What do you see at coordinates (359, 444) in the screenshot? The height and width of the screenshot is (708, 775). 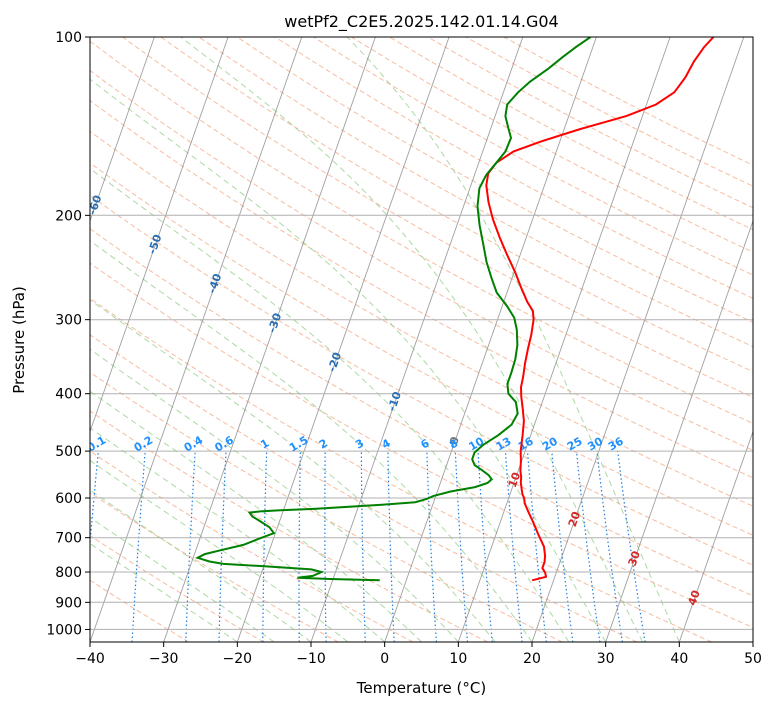 I see `mixing-ratio-label: 3` at bounding box center [359, 444].